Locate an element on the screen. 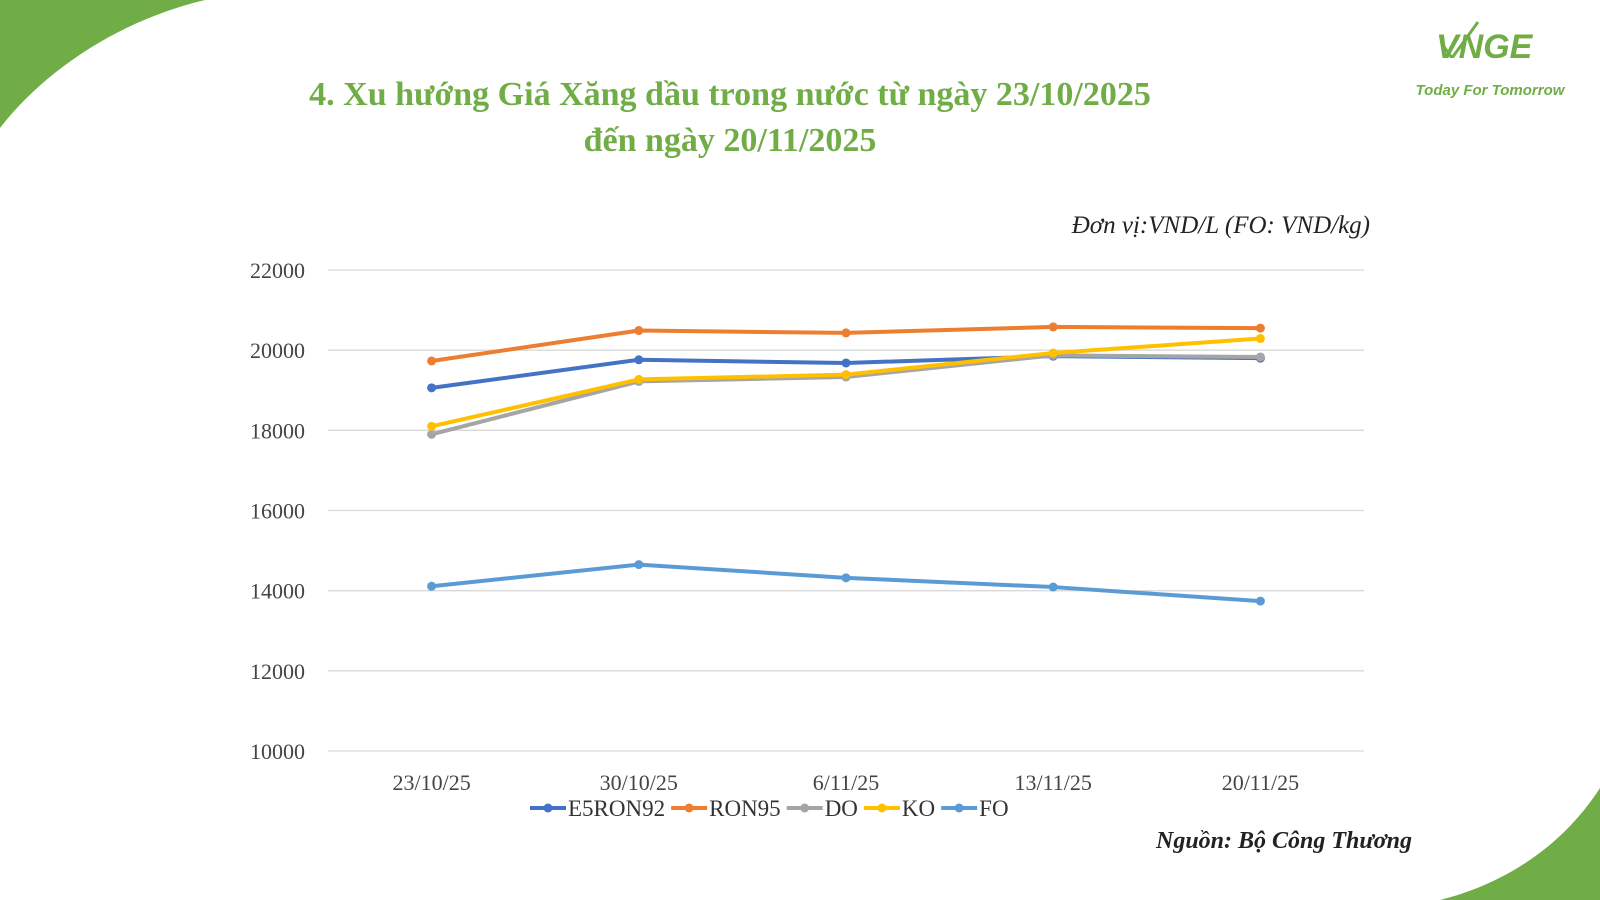 Image resolution: width=1600 pixels, height=900 pixels. top-left-leaf is located at coordinates (102, 64).